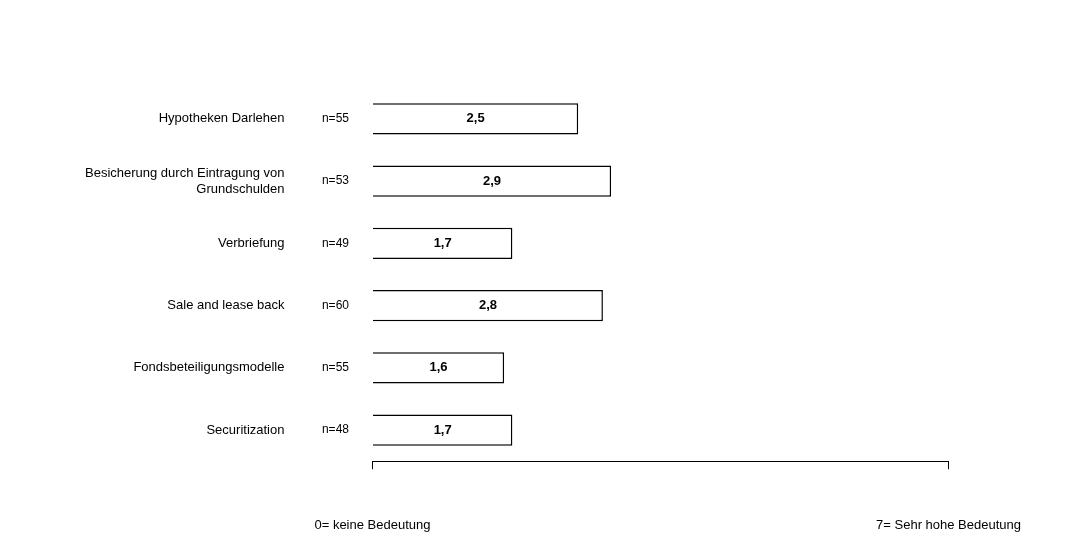  I want to click on data-label: 2,5, so click(475, 118).